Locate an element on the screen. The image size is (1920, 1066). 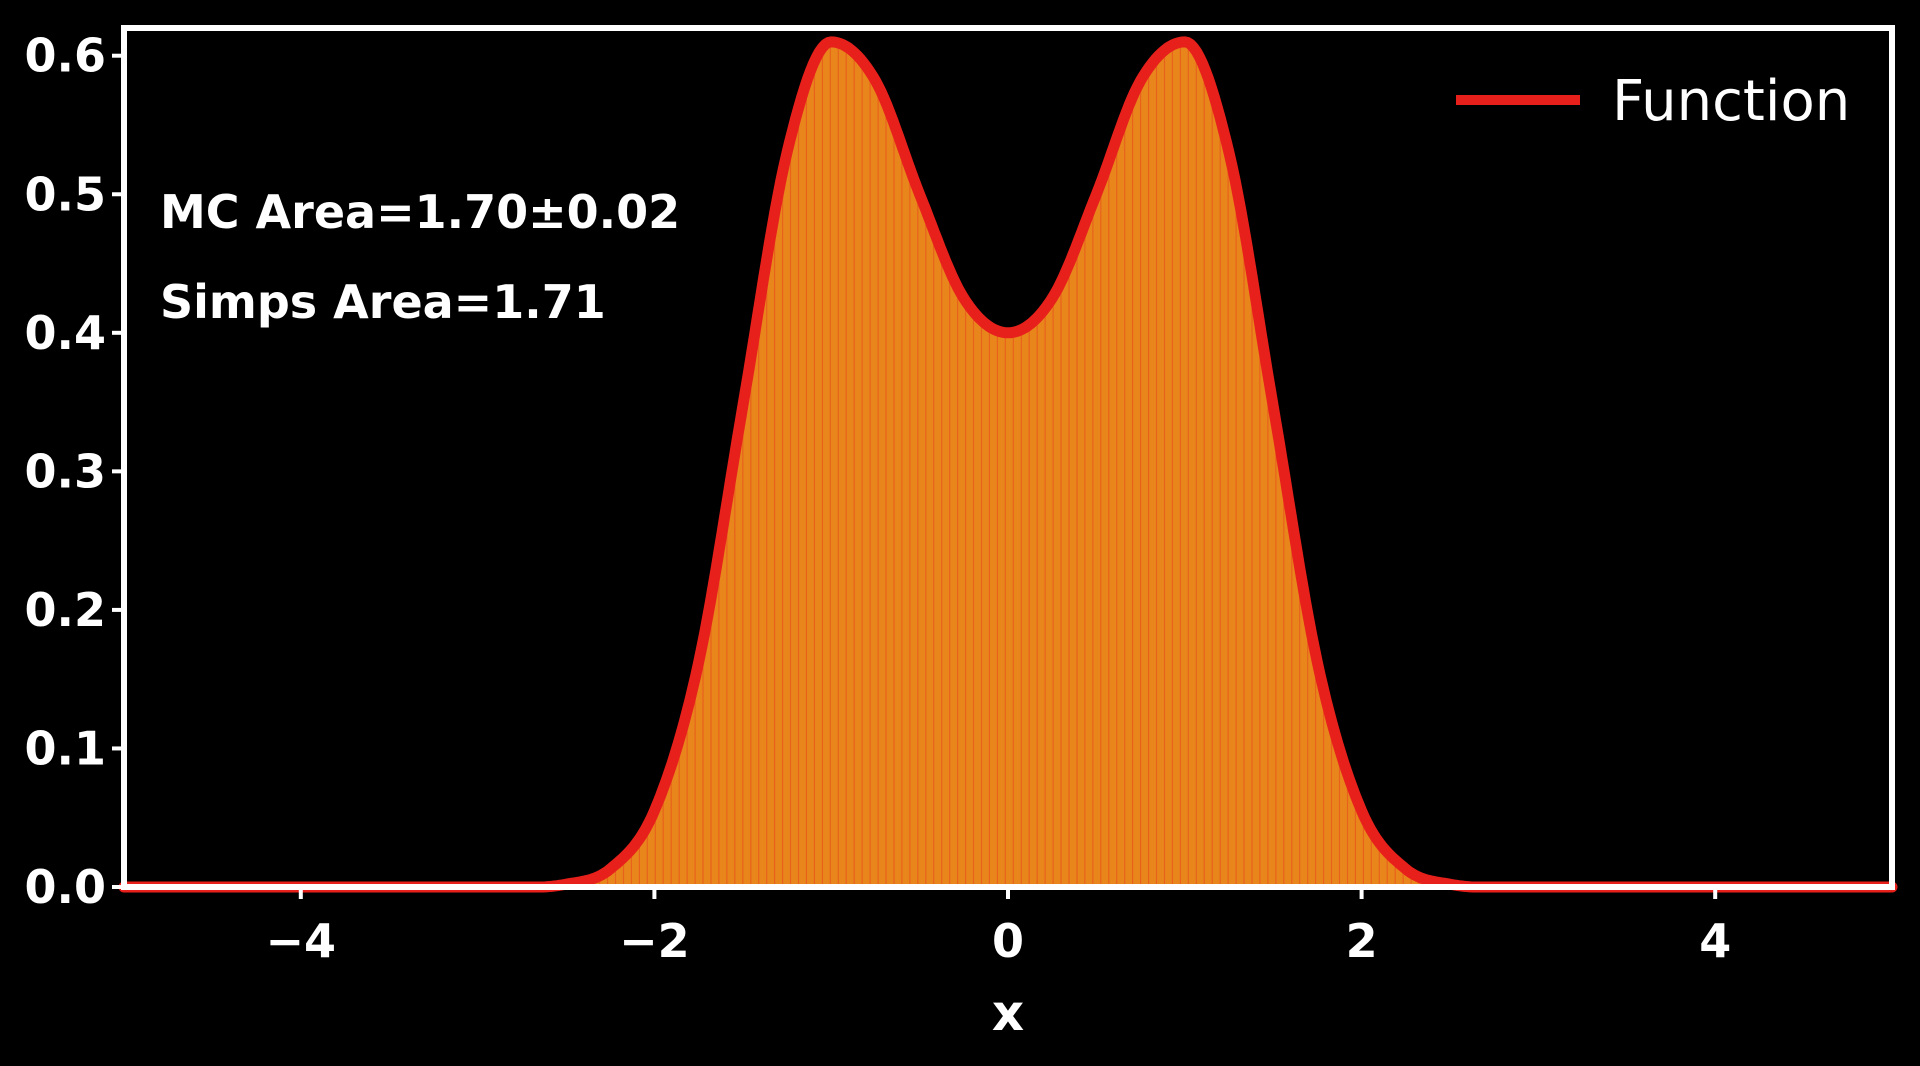
y-tick-label: 0.0 is located at coordinates (66, 887).